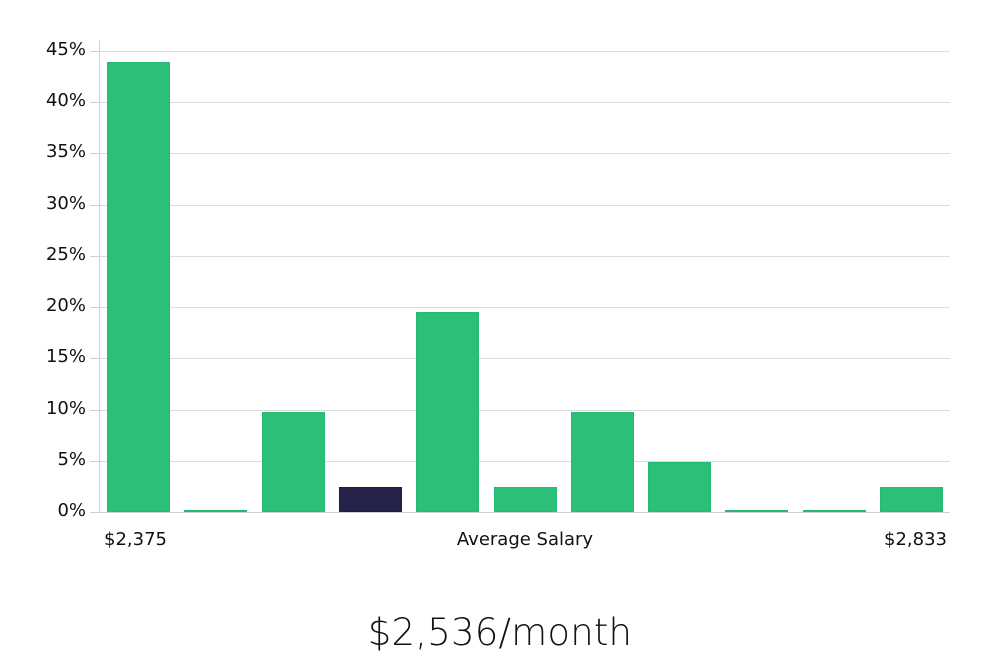  I want to click on y-tick-label: 0%, so click(71, 510).